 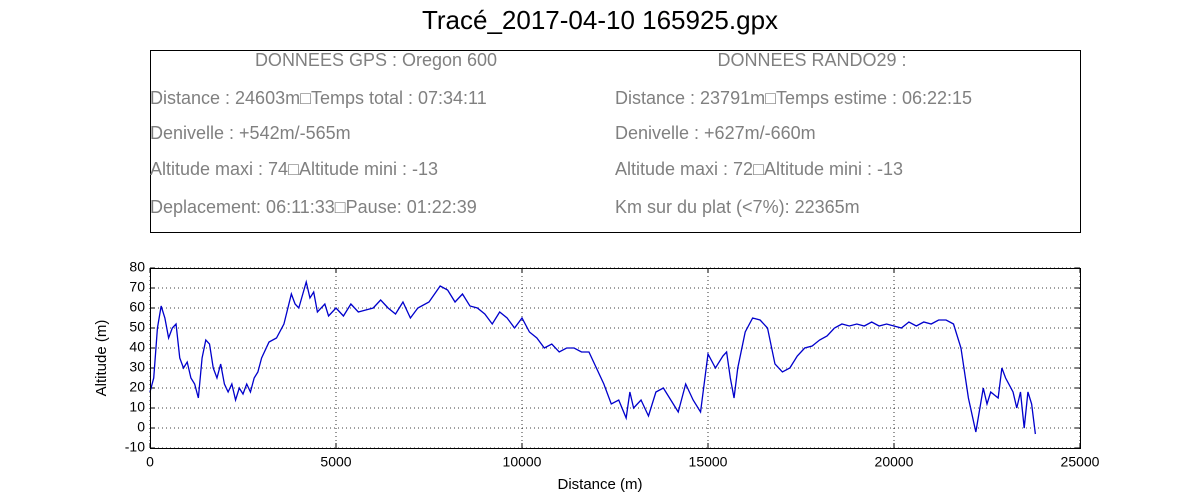 What do you see at coordinates (137, 307) in the screenshot?
I see `y-tick-label: 60` at bounding box center [137, 307].